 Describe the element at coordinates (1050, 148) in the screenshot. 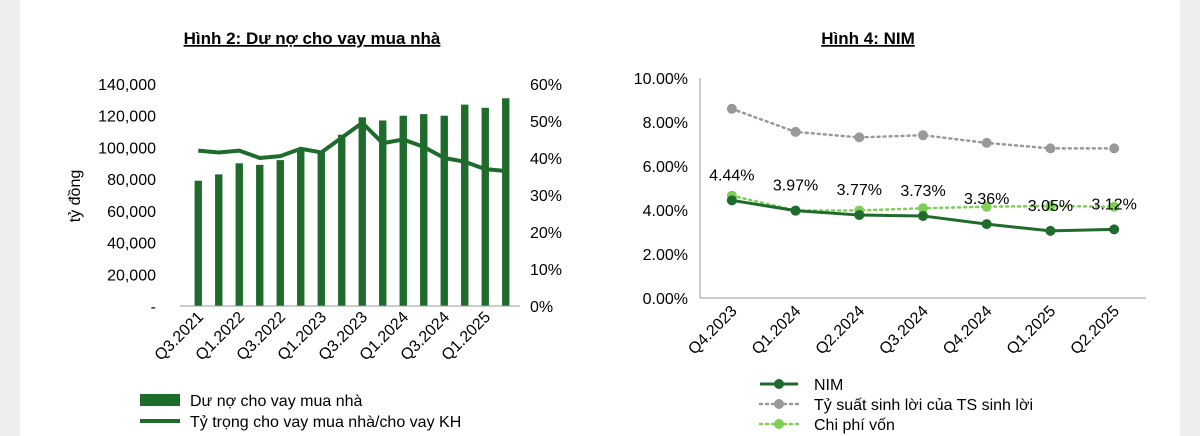

I see `point-1-Q1.2025` at that location.